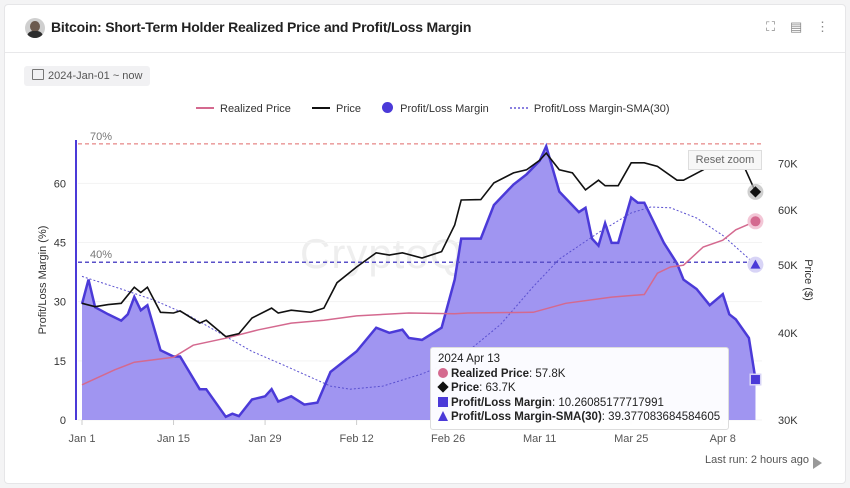 Image resolution: width=850 pixels, height=488 pixels. What do you see at coordinates (755, 264) in the screenshot?
I see `sma-marker` at bounding box center [755, 264].